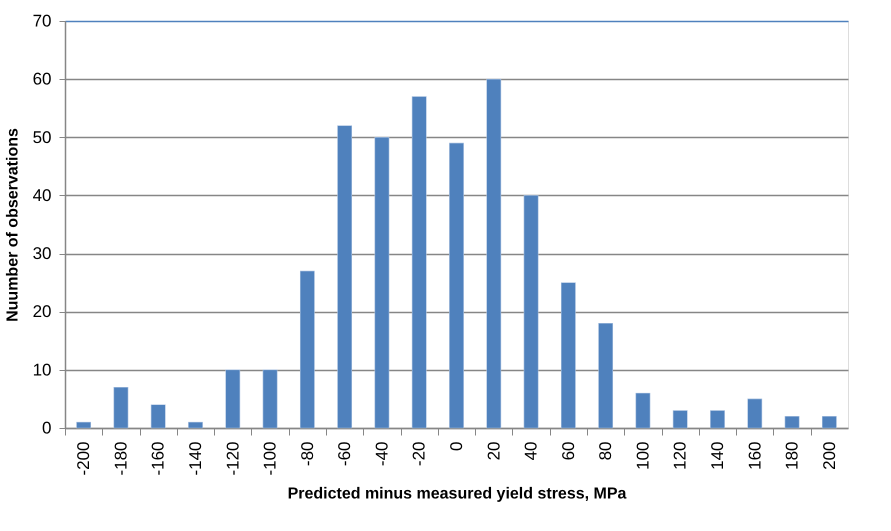 The width and height of the screenshot is (891, 531). Describe the element at coordinates (792, 456) in the screenshot. I see `x-tick-label: 180` at that location.